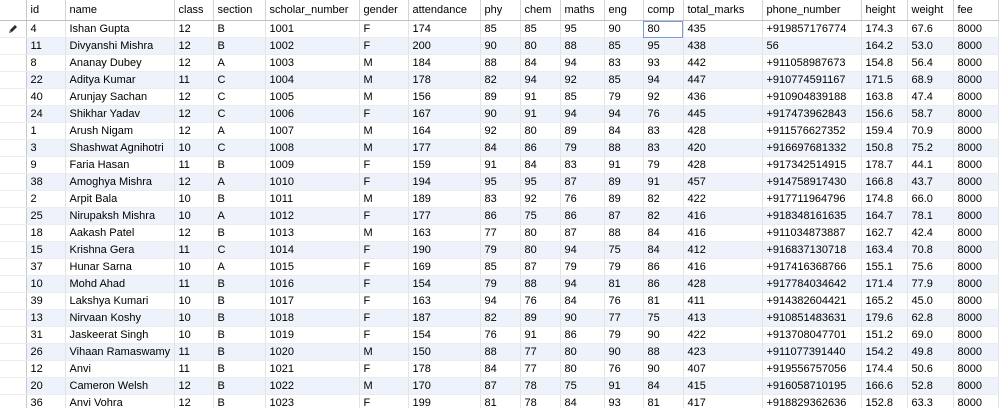 This screenshot has height=408, width=1001. Describe the element at coordinates (500, 114) in the screenshot. I see `cell-phy: 90` at that location.